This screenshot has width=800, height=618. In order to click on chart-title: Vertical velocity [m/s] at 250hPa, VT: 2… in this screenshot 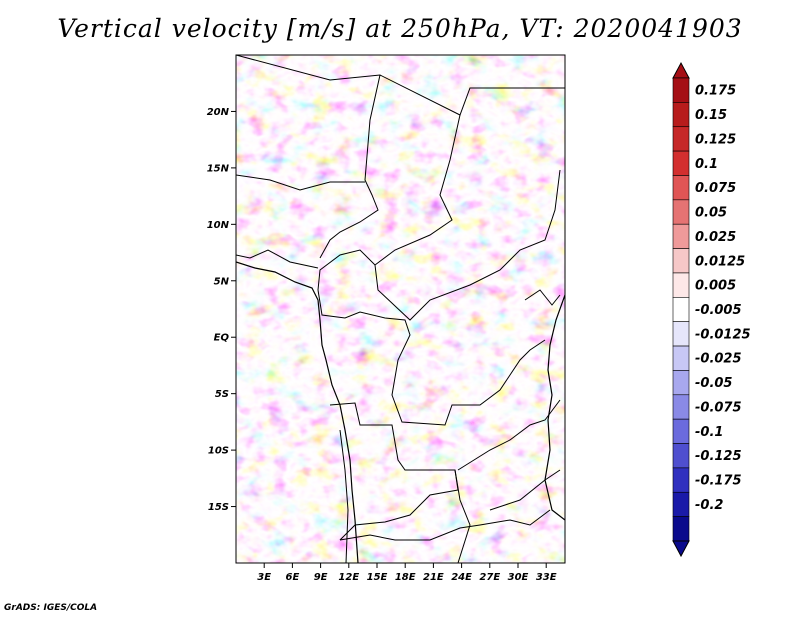, I will do `click(400, 28)`.